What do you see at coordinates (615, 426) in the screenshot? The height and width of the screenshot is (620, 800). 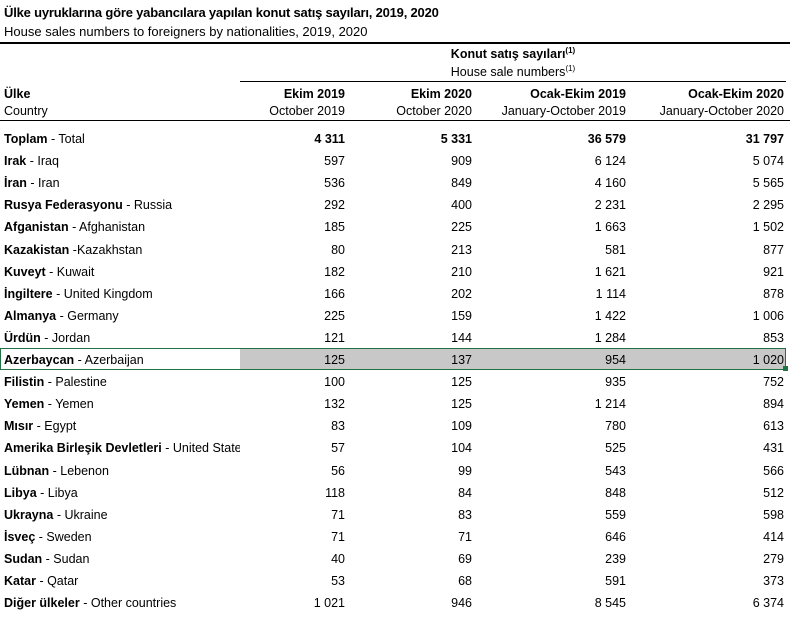 I see `value-cell: 780` at bounding box center [615, 426].